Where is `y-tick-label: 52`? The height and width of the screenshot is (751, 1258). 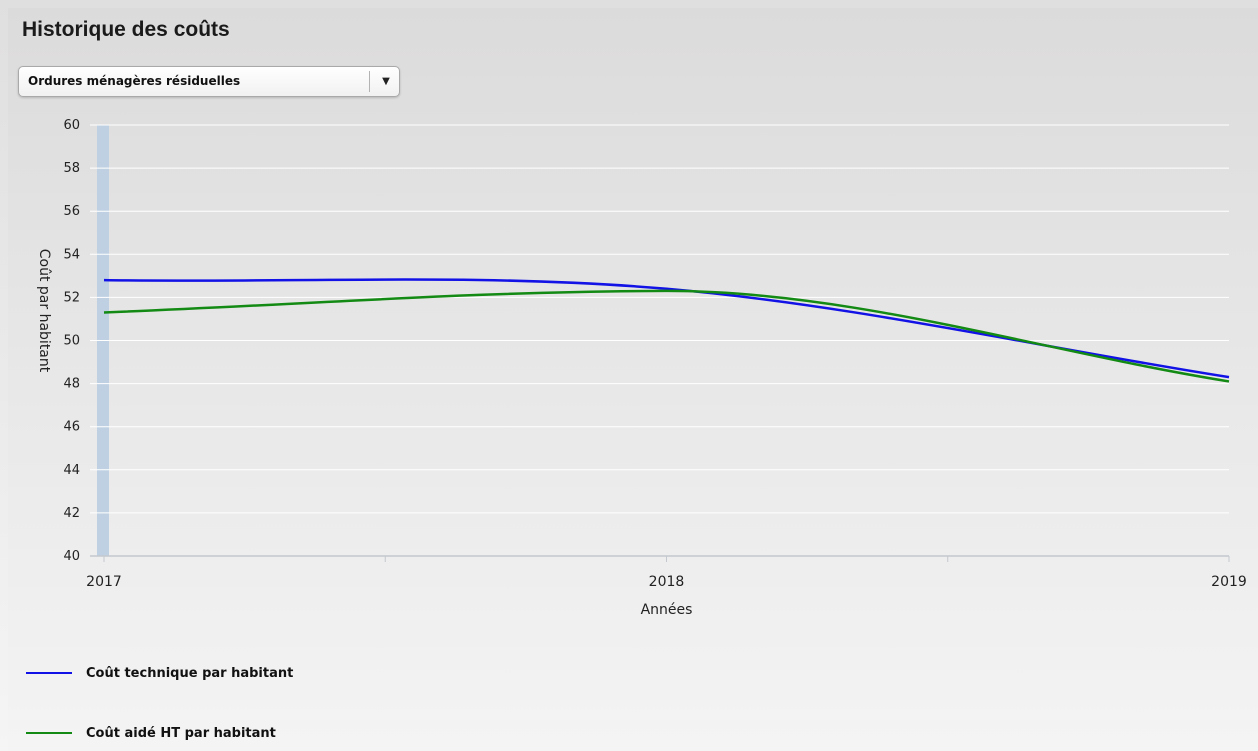 y-tick-label: 52 is located at coordinates (71, 297).